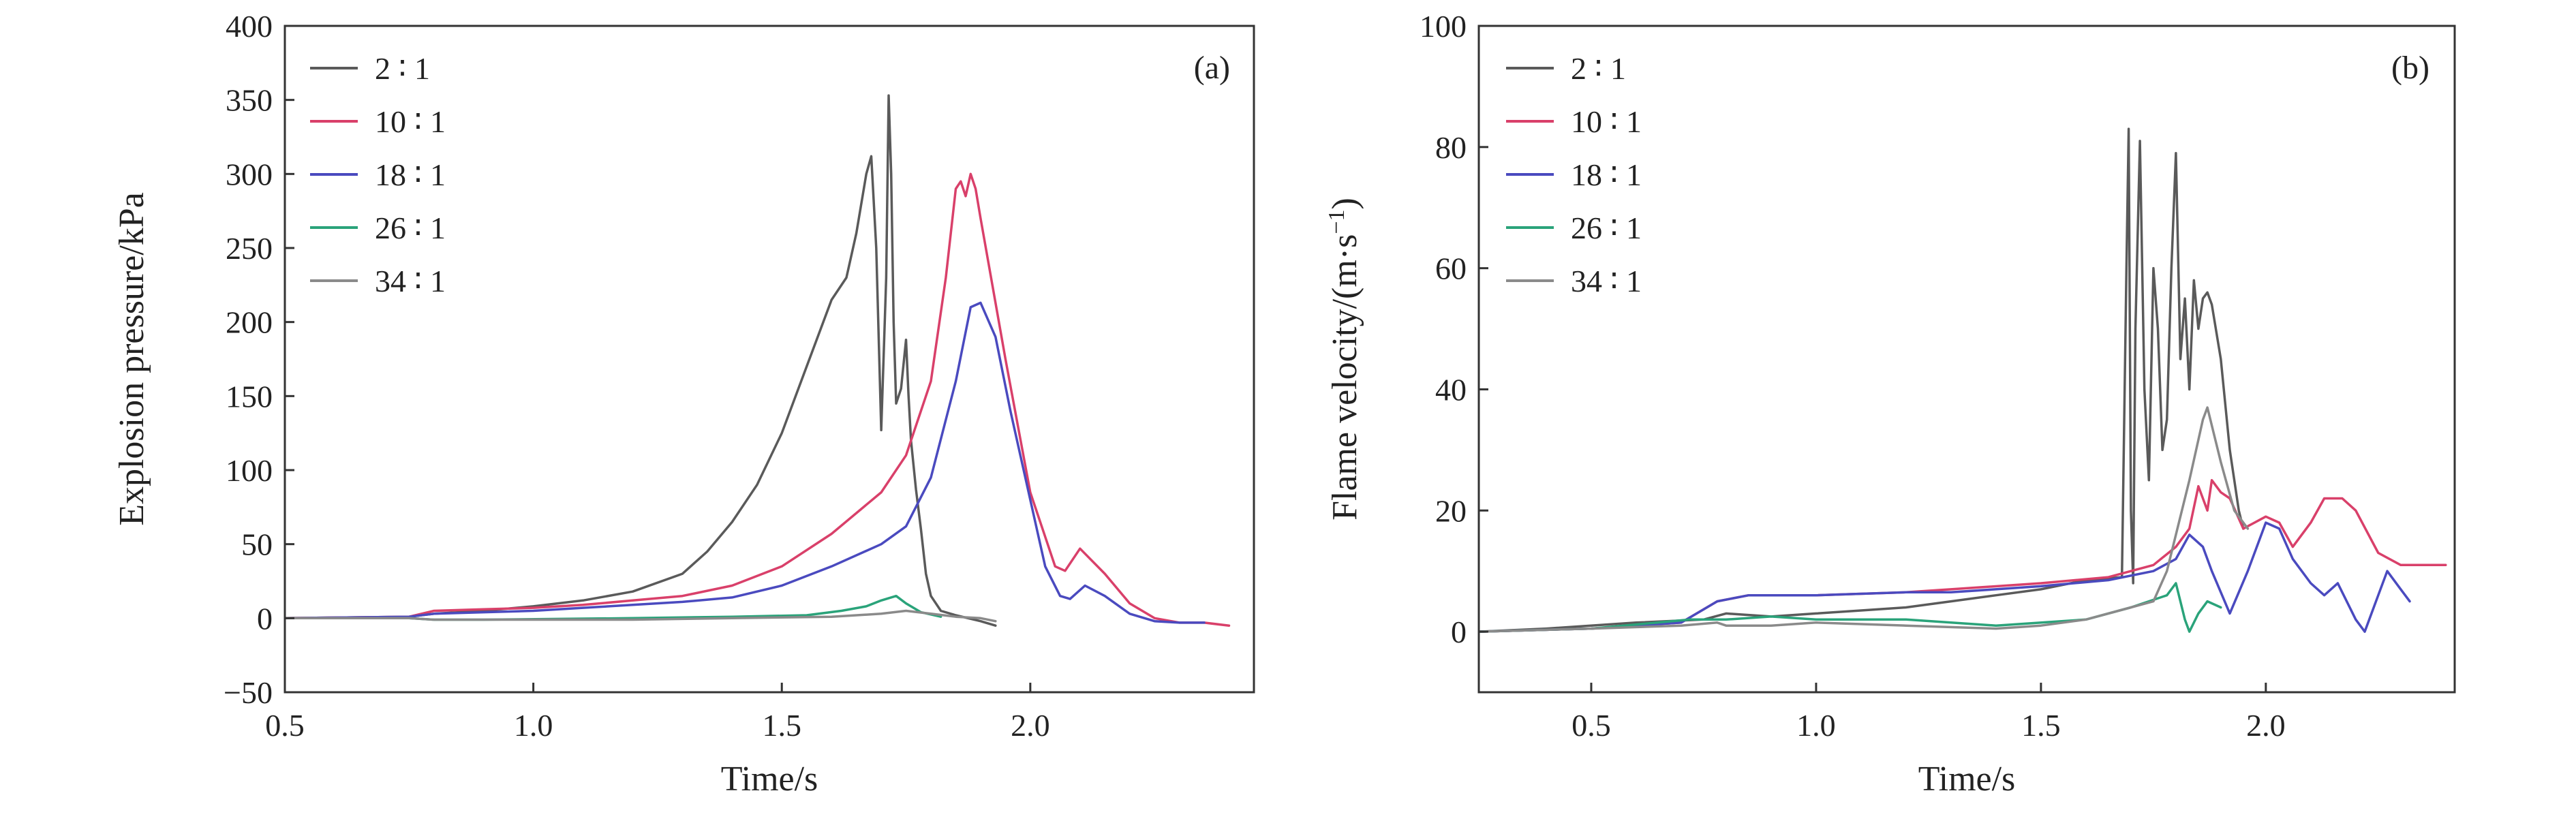  What do you see at coordinates (2410, 68) in the screenshot?
I see `panel-label: (b)` at bounding box center [2410, 68].